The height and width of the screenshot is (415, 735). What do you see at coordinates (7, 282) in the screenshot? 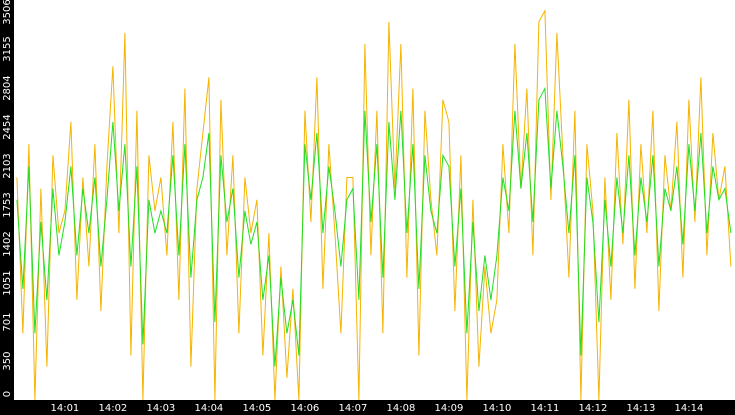
I see `y-tick-label: 1051` at bounding box center [7, 282].